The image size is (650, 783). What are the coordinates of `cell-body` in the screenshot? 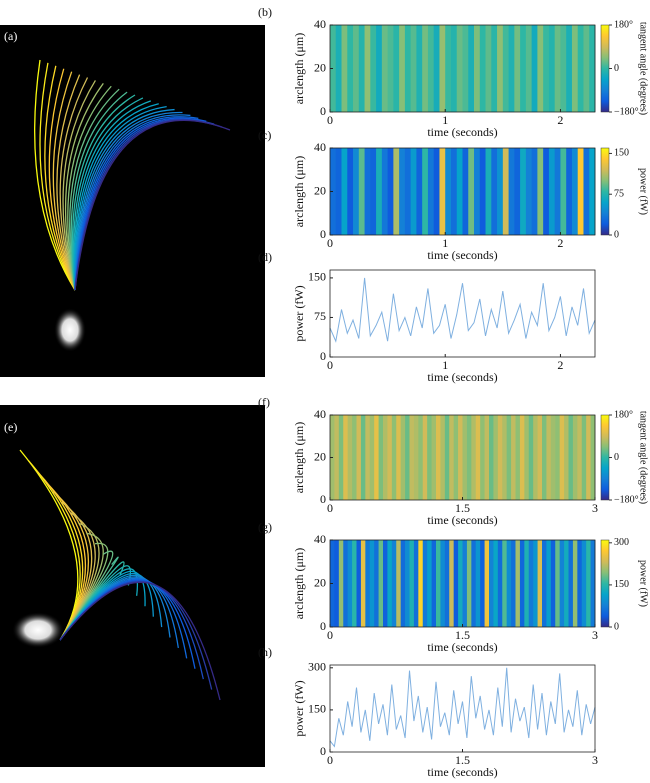 It's located at (70, 330).